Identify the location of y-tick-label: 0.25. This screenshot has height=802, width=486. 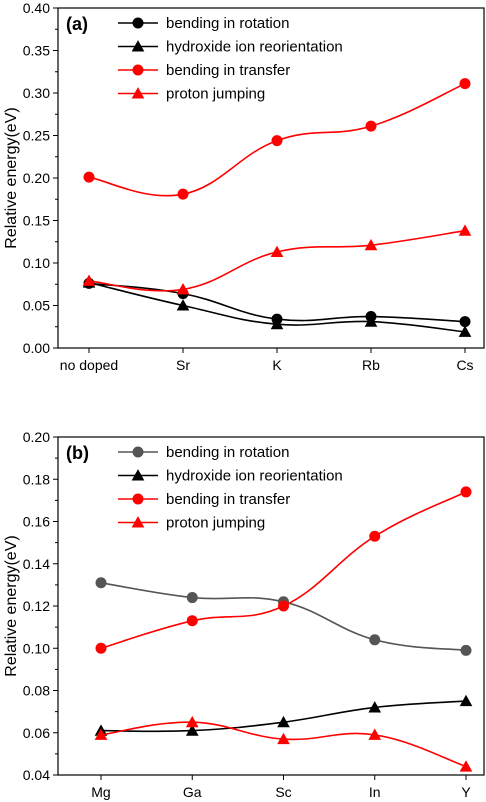
(36, 136).